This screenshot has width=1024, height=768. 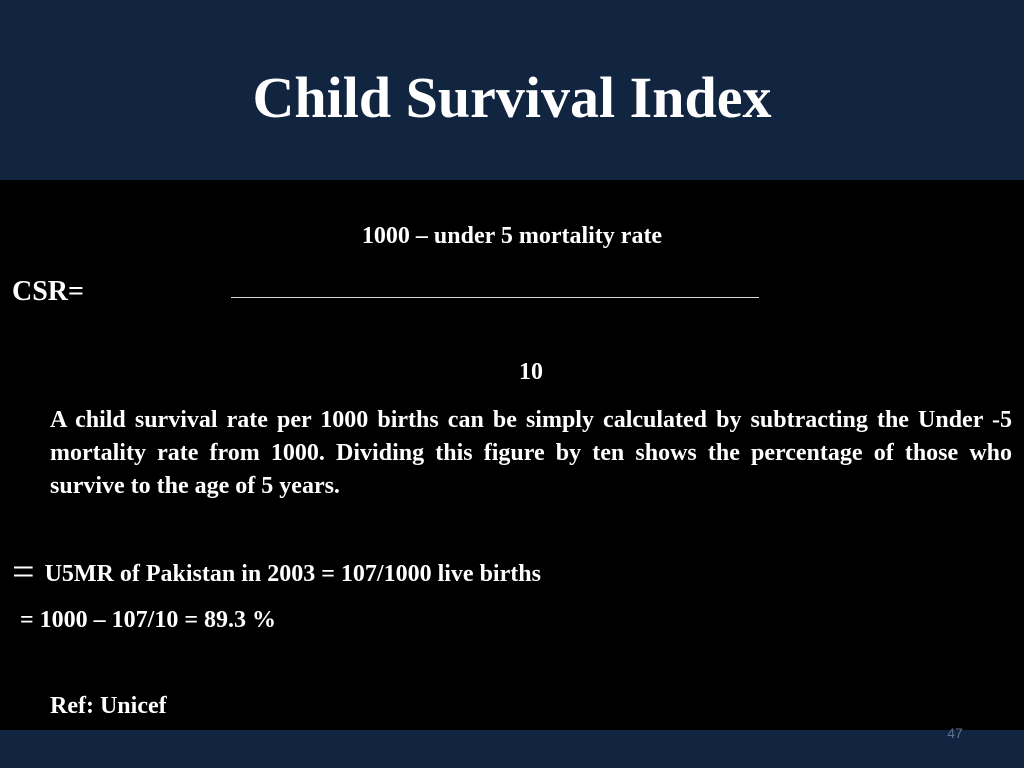 What do you see at coordinates (512, 236) in the screenshot?
I see `formula-numerator: 1000 – under 5 mortality rate` at bounding box center [512, 236].